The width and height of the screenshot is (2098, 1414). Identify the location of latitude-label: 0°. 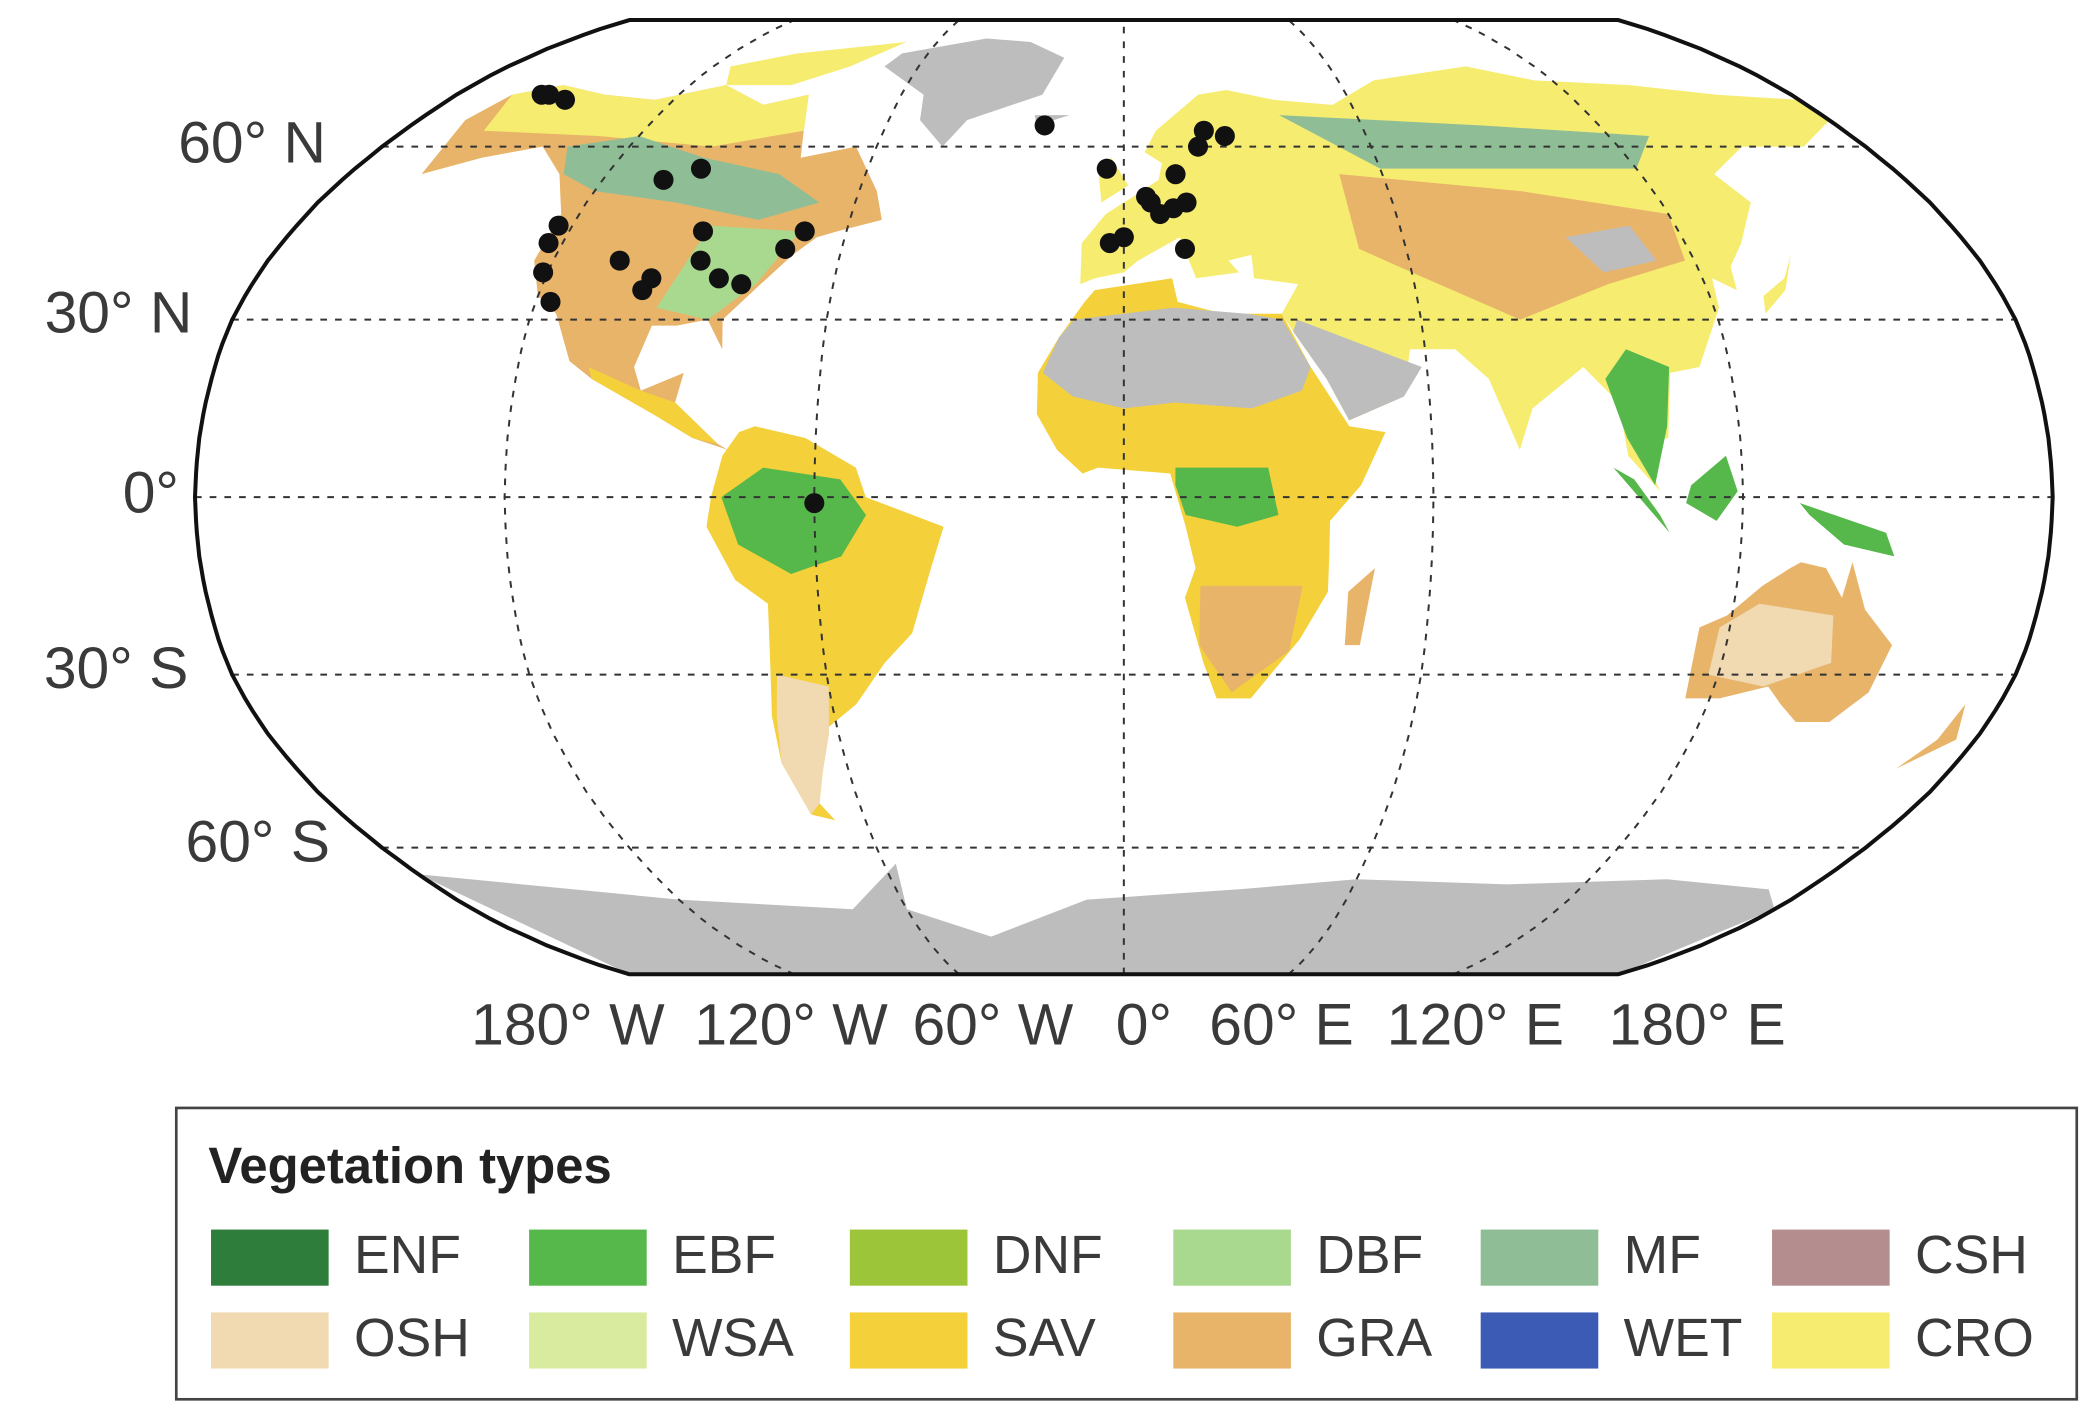
(151, 493).